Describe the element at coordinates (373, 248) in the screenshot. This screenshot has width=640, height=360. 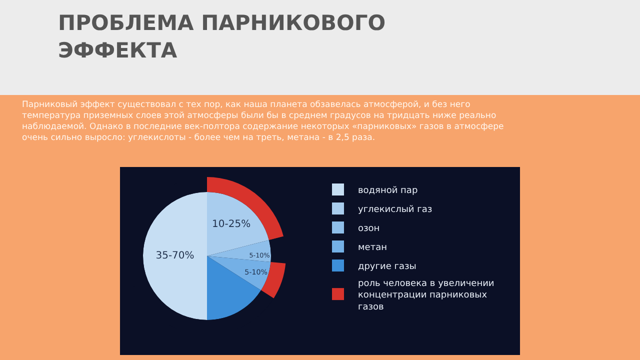
I see `legend-label: метан` at that location.